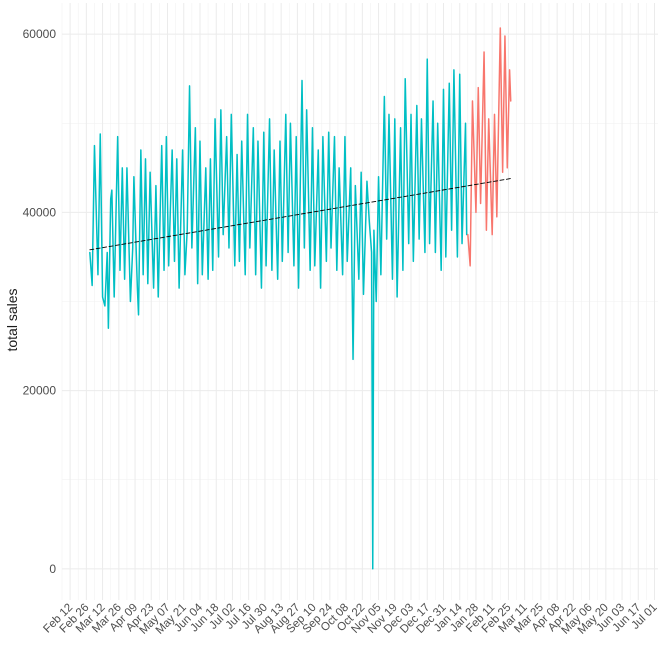  Describe the element at coordinates (40, 391) in the screenshot. I see `y-tick-label: 20000` at that location.